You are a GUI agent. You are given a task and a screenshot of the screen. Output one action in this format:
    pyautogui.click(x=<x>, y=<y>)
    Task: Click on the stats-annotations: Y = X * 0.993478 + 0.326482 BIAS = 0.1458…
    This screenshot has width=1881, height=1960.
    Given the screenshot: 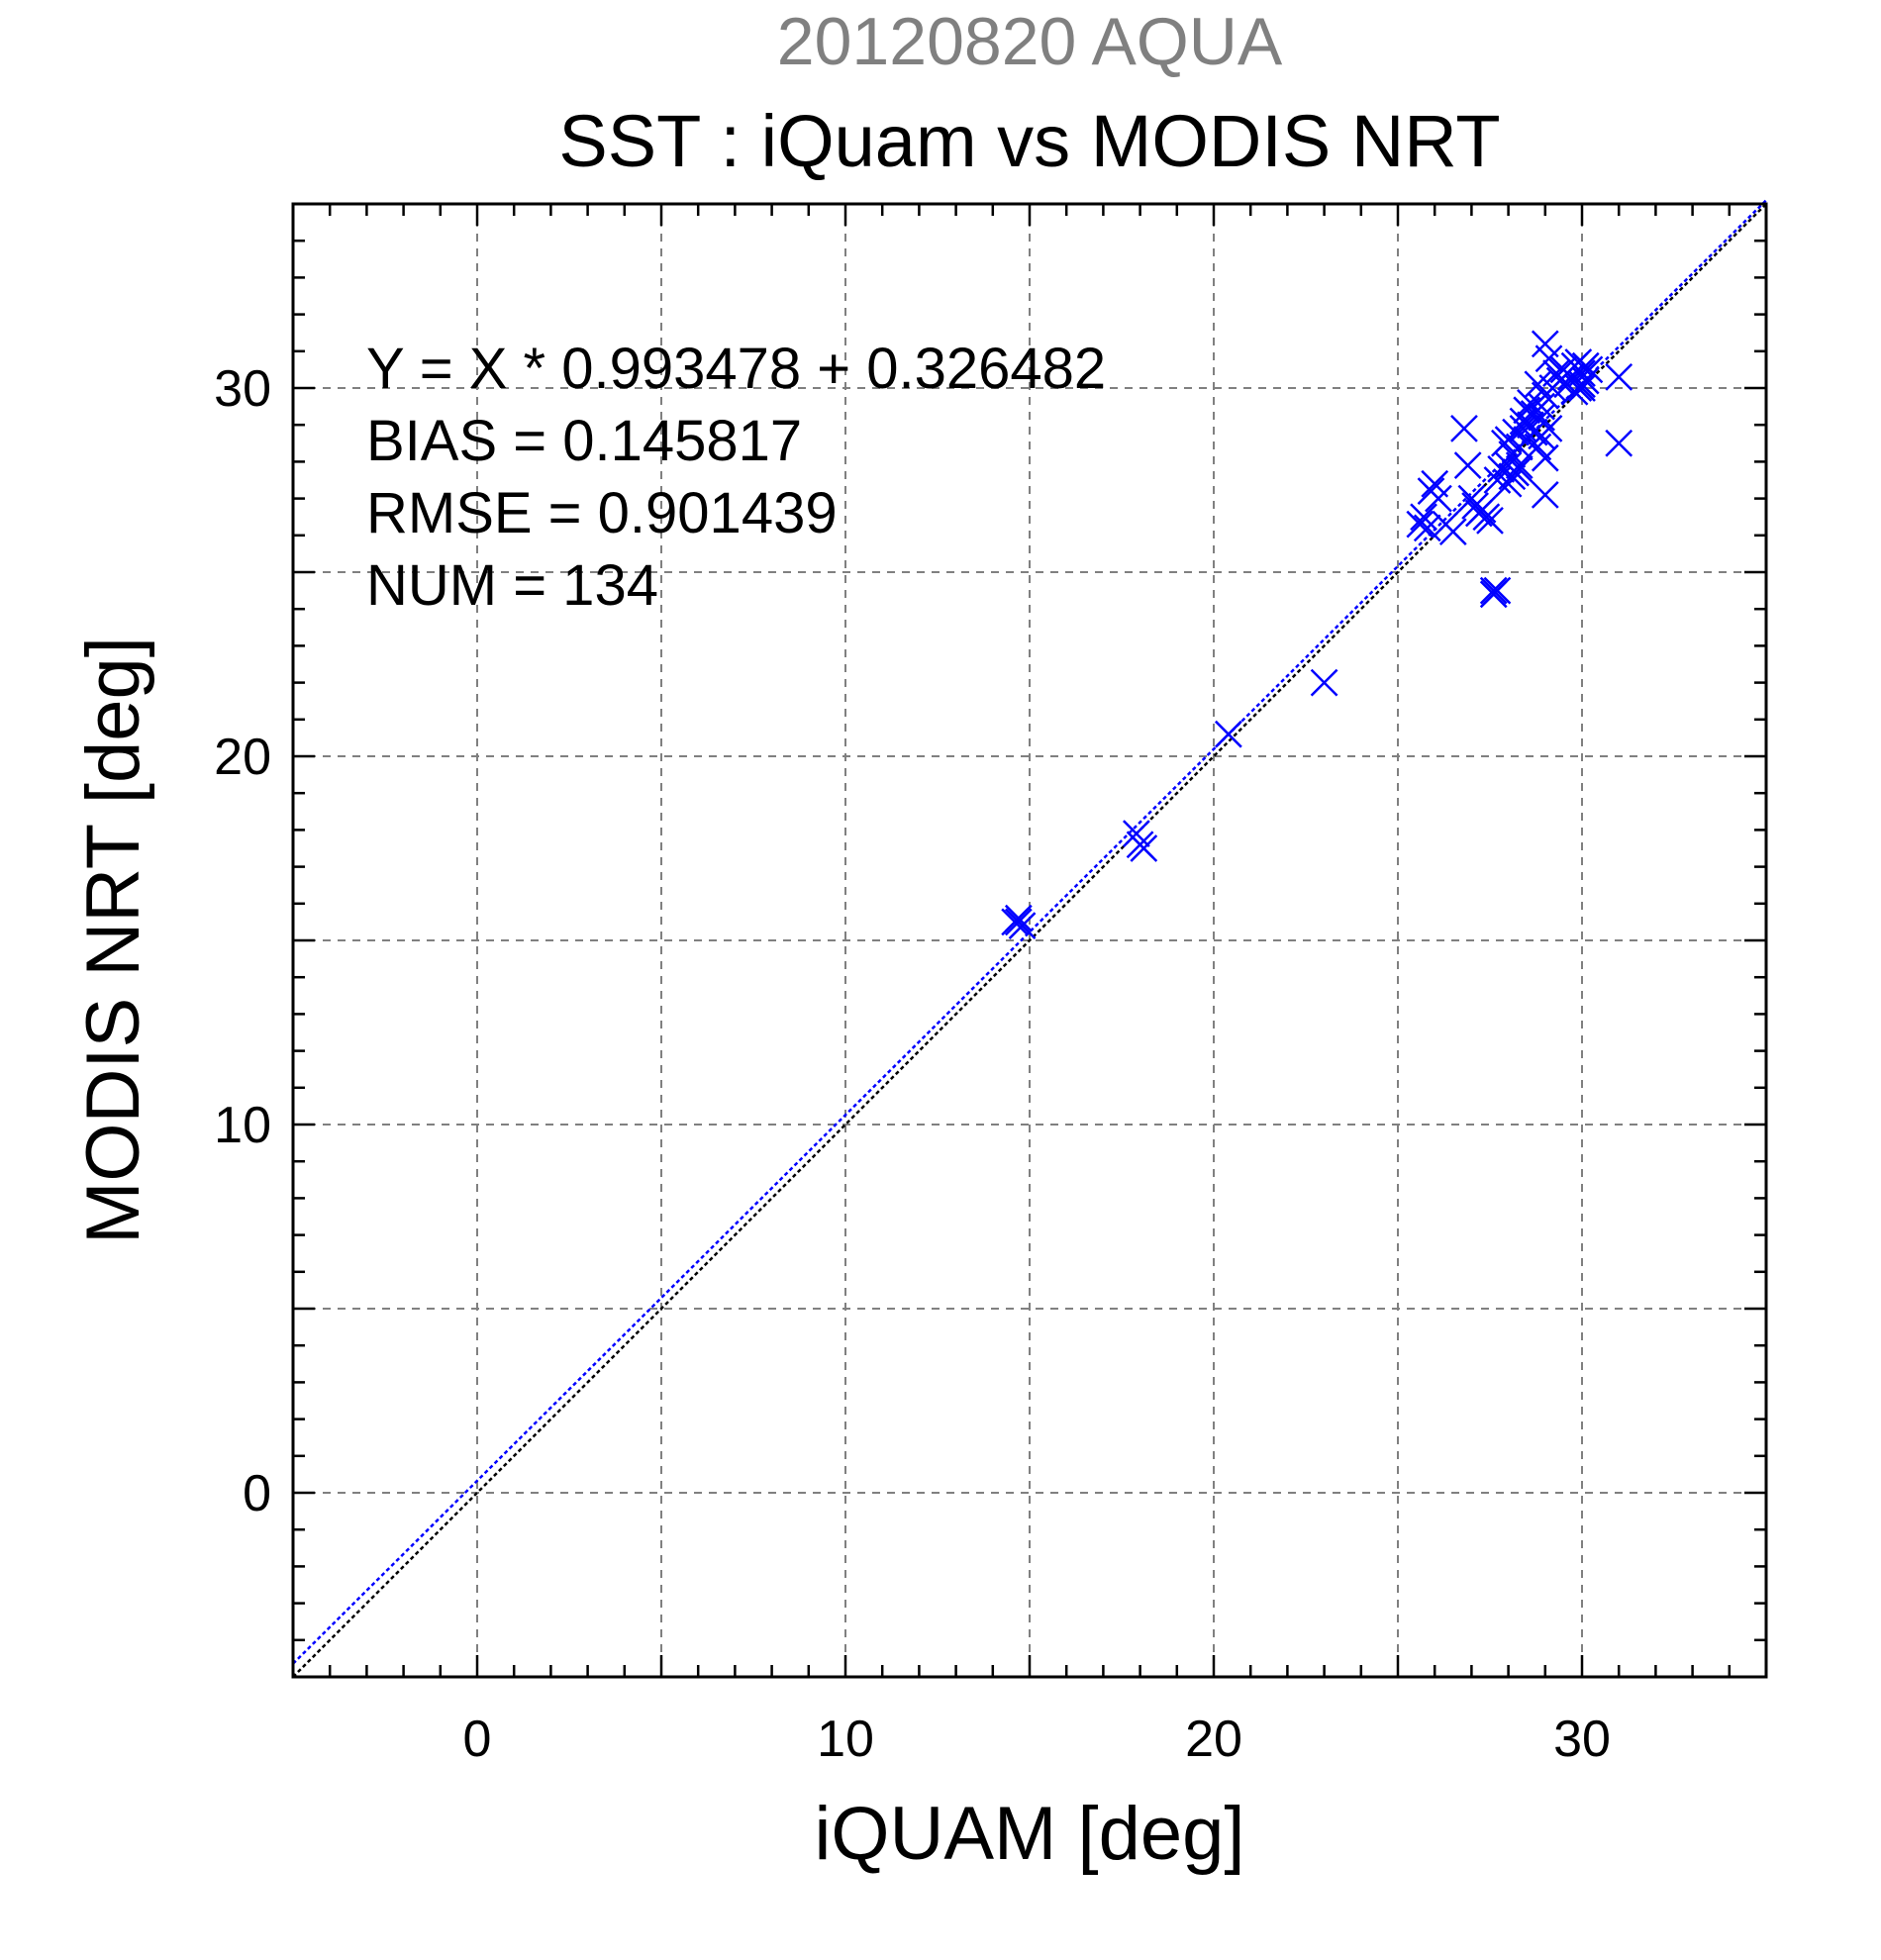 What is the action you would take?
    pyautogui.click(x=736, y=477)
    